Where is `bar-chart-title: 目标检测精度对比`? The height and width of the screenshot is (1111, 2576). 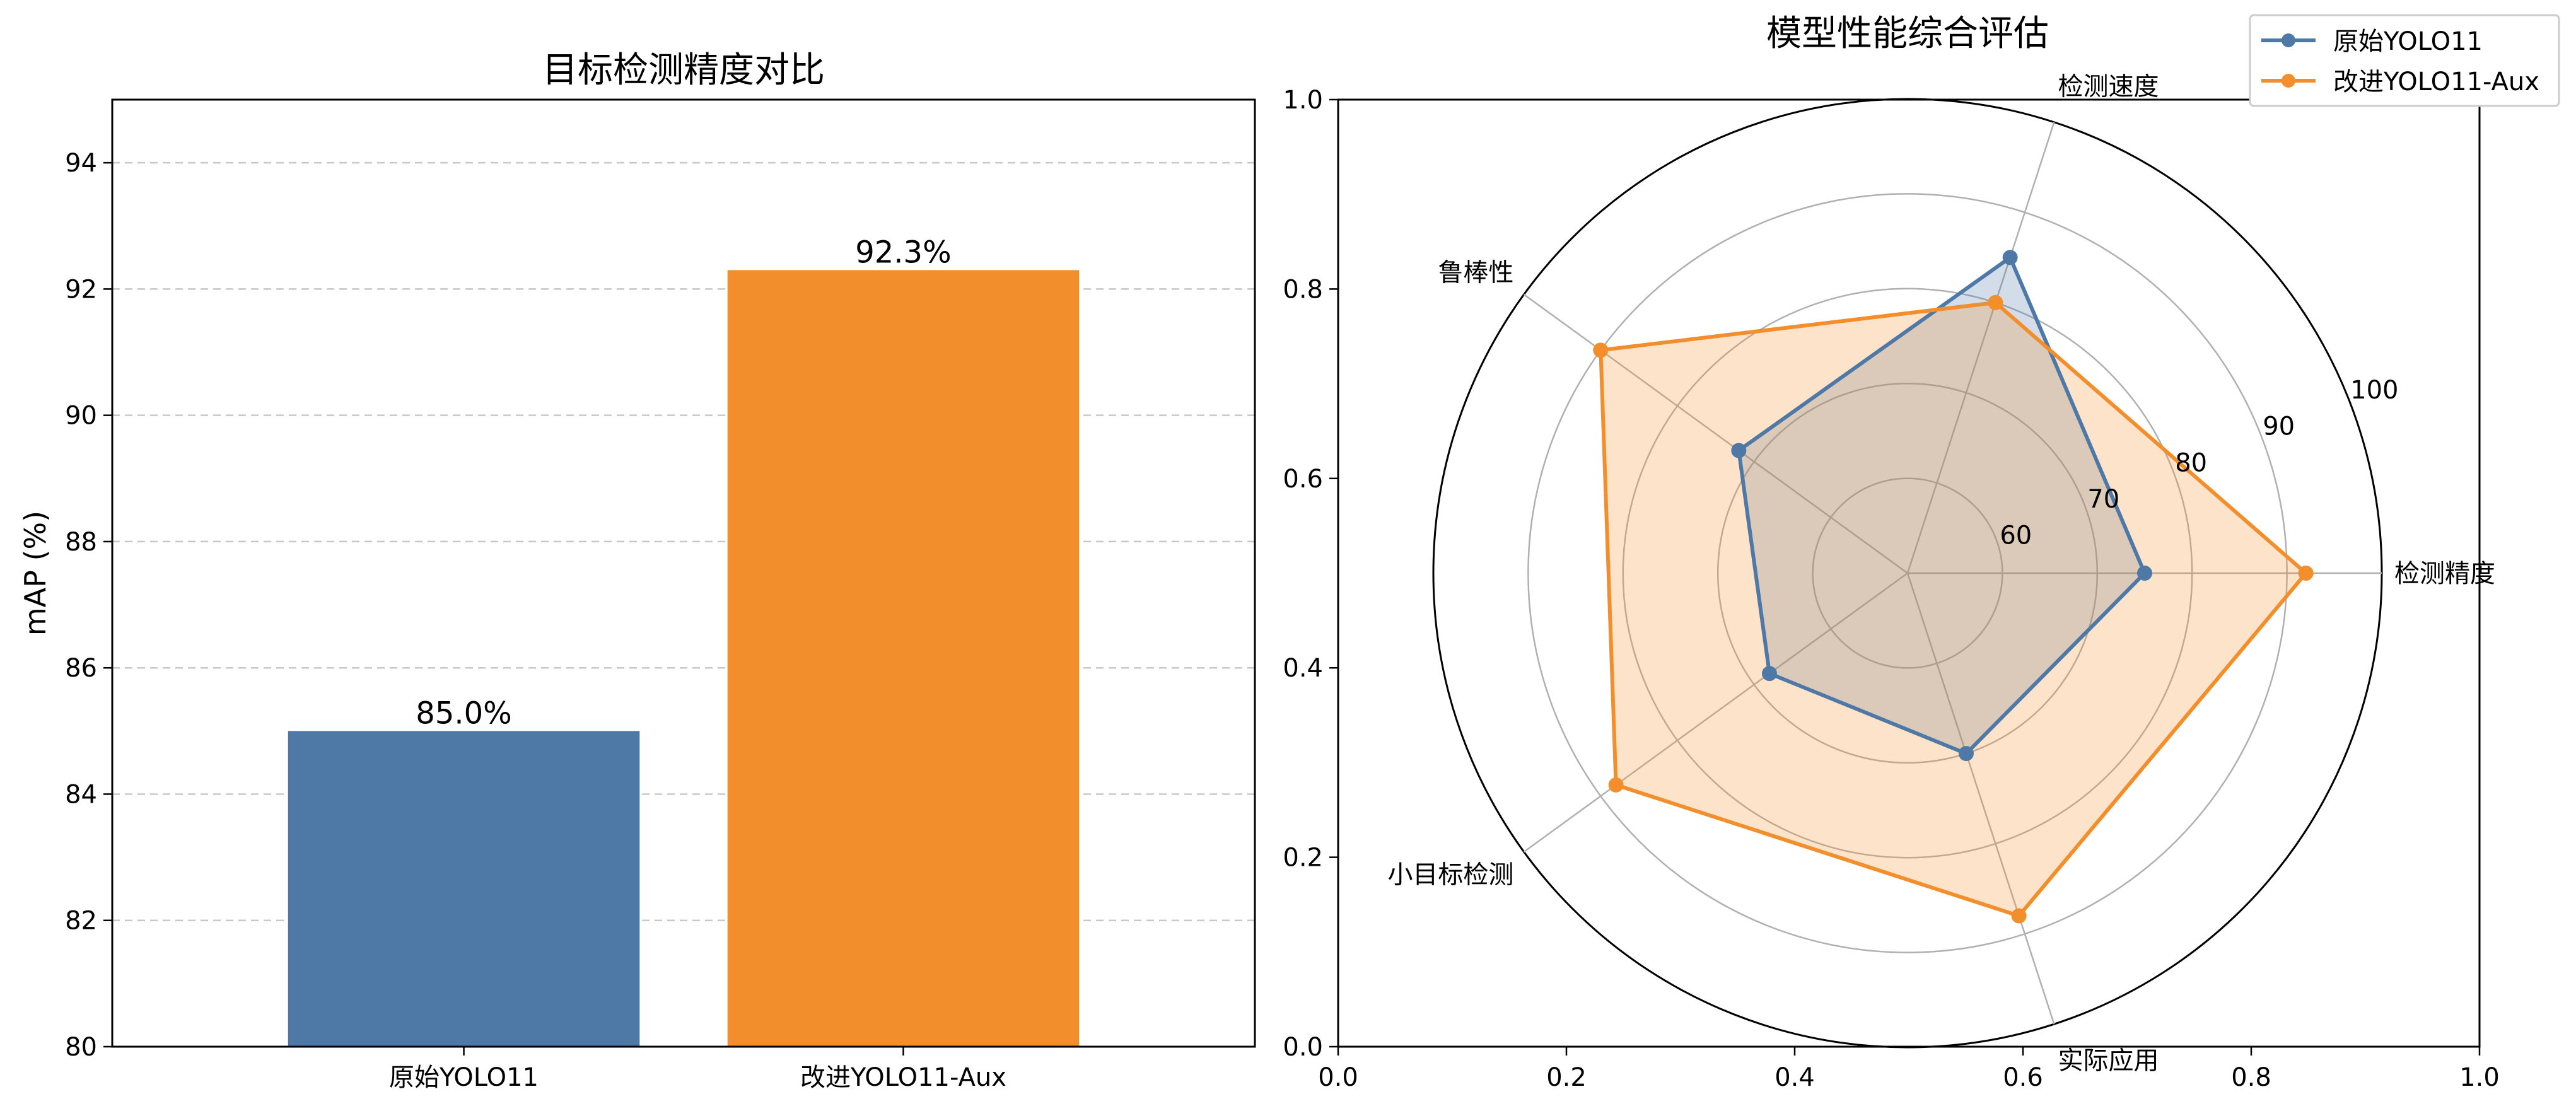 bar-chart-title: 目标检测精度对比 is located at coordinates (683, 70).